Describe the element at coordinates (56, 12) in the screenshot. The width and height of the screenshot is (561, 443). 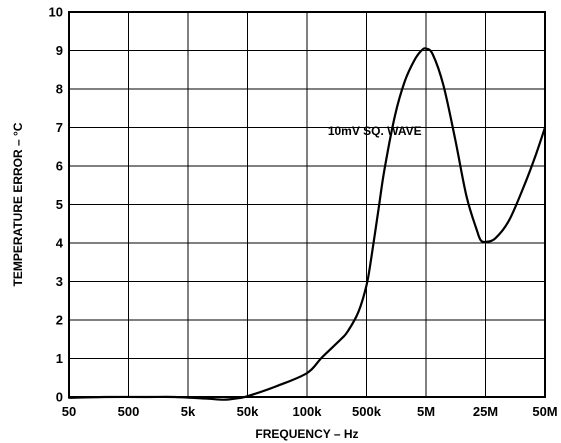
I see `y-tick-label: 10` at that location.